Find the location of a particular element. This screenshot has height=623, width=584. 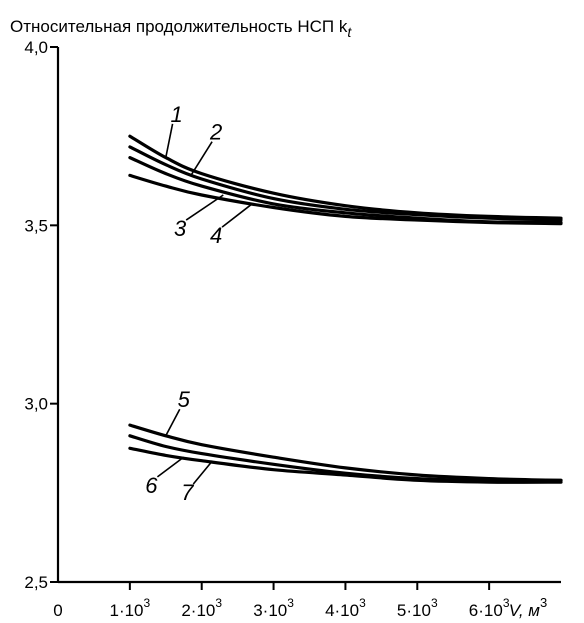

x-tick-label-base: 3·10 is located at coordinates (270, 610).